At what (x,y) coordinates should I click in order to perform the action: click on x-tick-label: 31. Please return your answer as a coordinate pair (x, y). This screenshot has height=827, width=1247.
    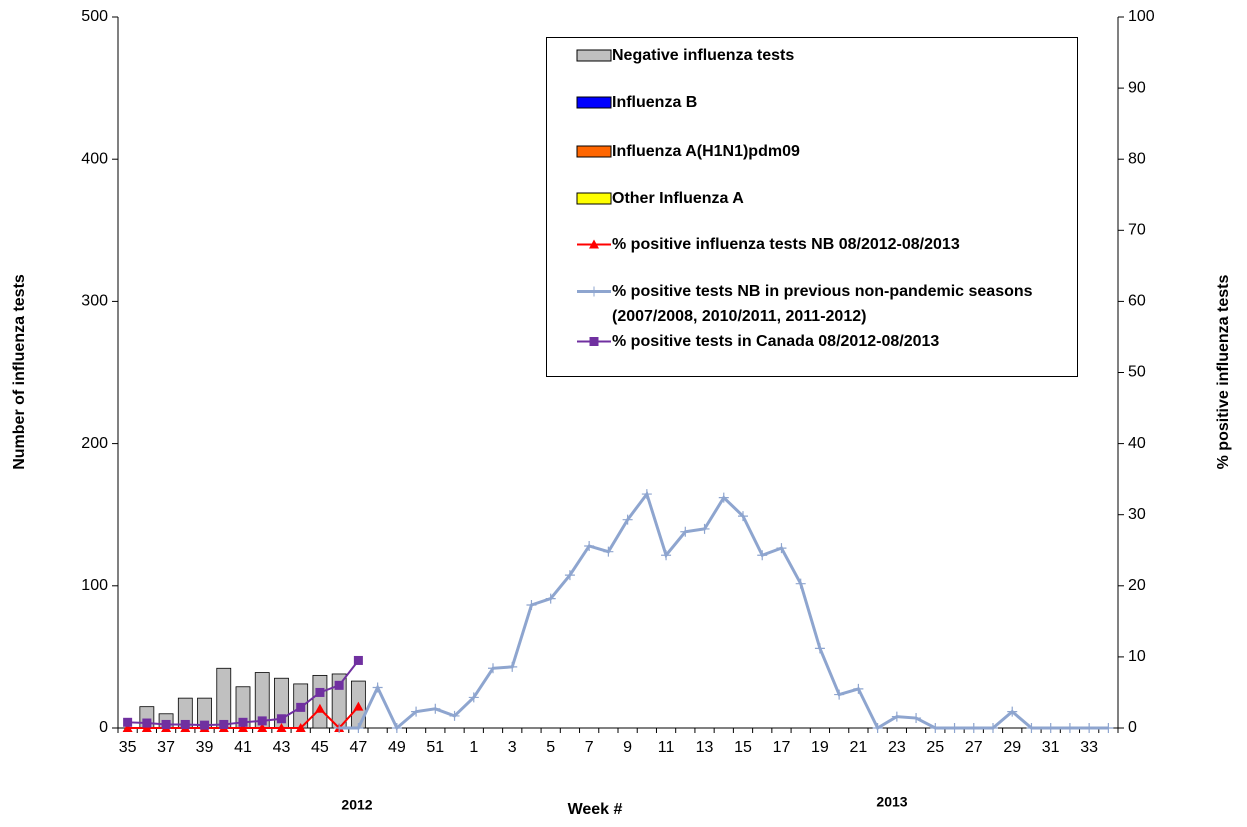
    Looking at the image, I should click on (1051, 747).